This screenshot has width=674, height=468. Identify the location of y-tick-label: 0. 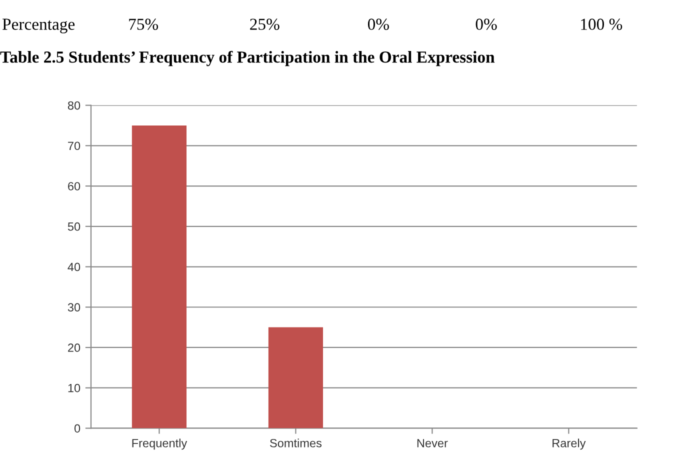
(77, 428).